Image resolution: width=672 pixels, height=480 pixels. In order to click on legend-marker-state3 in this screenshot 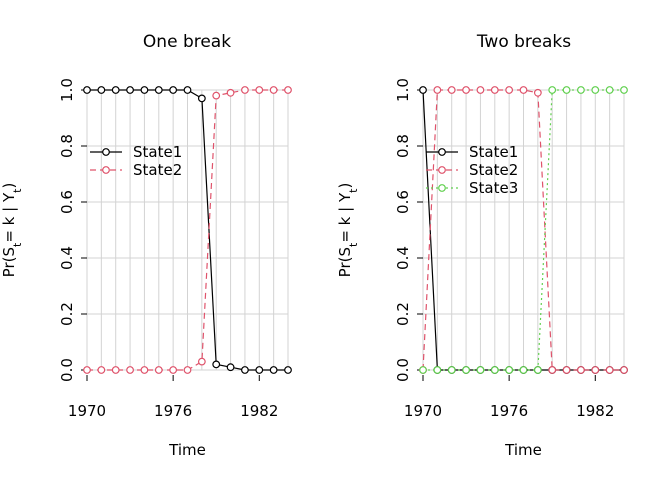, I will do `click(442, 188)`.